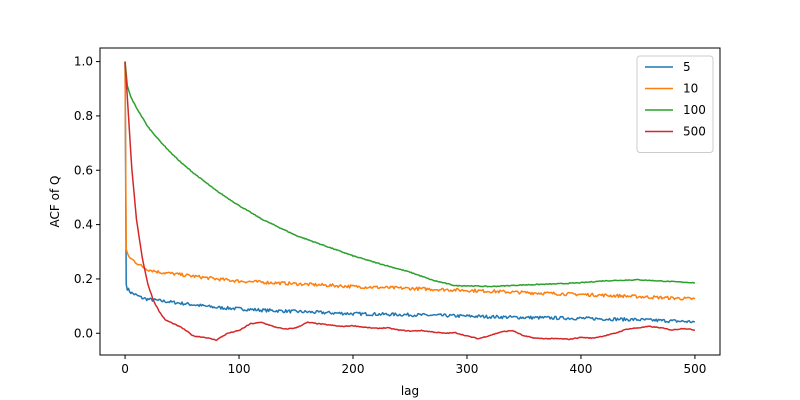 The width and height of the screenshot is (800, 400). What do you see at coordinates (83, 62) in the screenshot?
I see `y-tick-label: 1.0` at bounding box center [83, 62].